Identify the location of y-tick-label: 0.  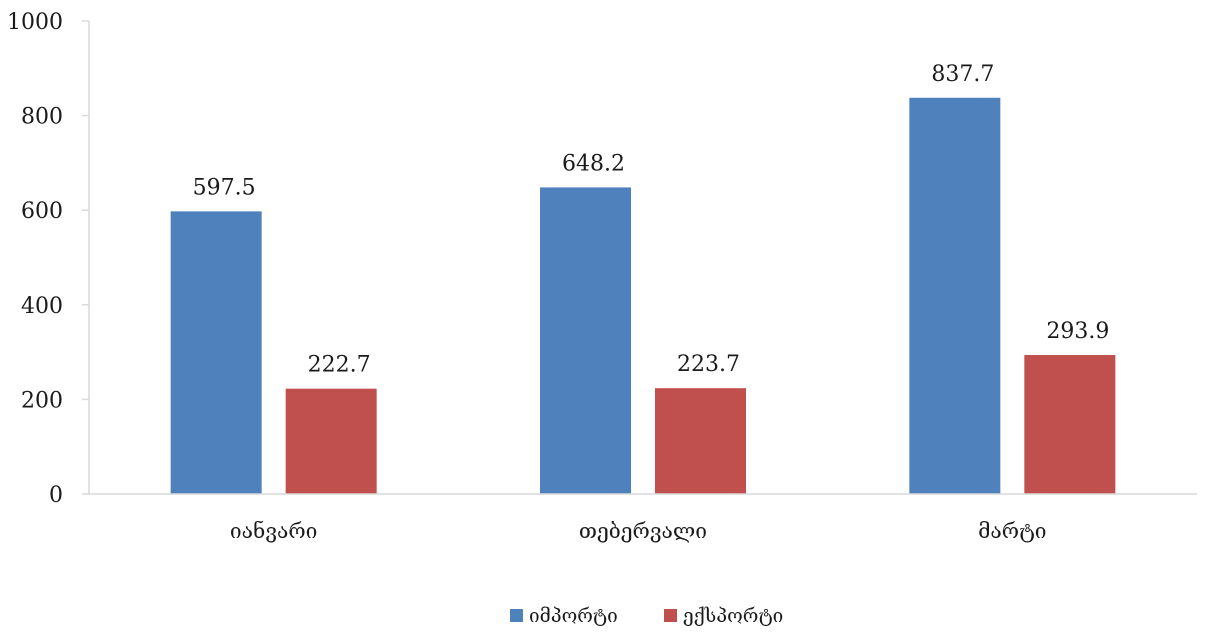
(56, 495).